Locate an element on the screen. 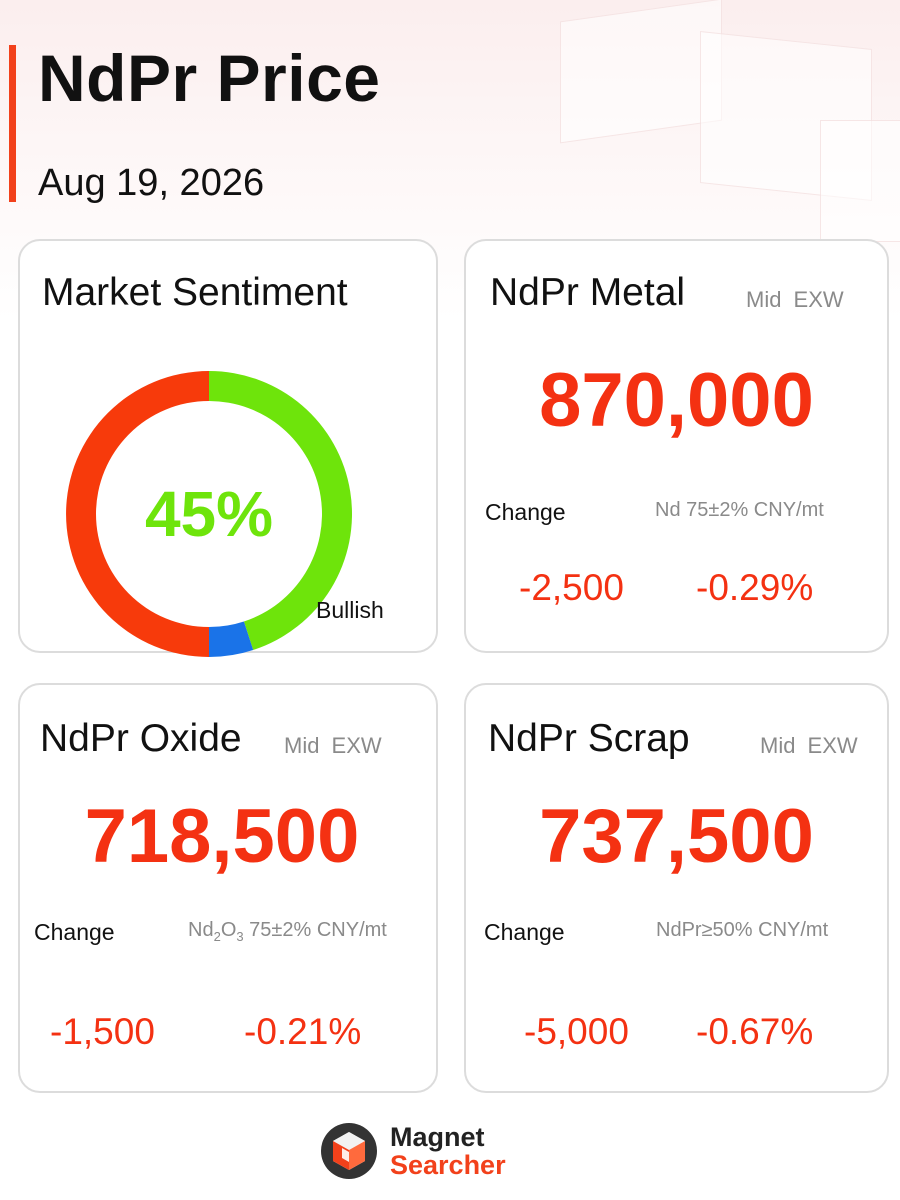 The image size is (900, 1200). metal-change-pct: -0.29% is located at coordinates (755, 587).